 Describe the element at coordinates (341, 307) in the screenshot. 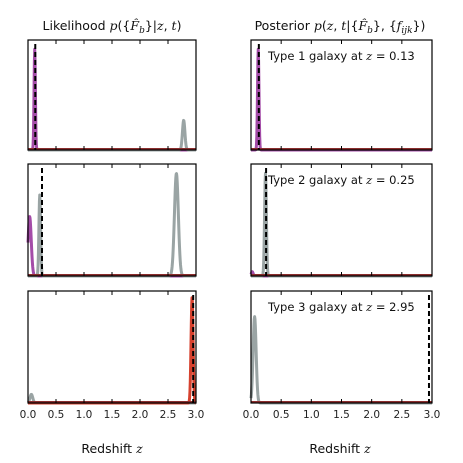

I see `panel-annotation: Type 3 galaxy at z = 2.95` at that location.